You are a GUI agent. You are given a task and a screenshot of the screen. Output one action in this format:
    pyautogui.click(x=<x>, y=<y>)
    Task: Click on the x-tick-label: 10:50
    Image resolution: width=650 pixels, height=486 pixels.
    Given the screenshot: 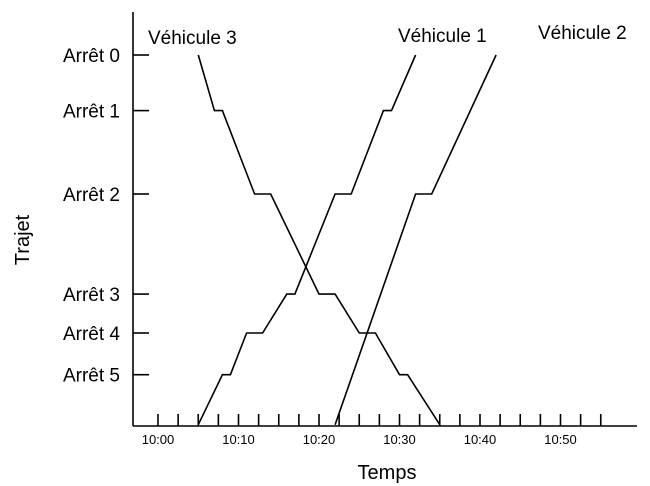 What is the action you would take?
    pyautogui.click(x=560, y=439)
    